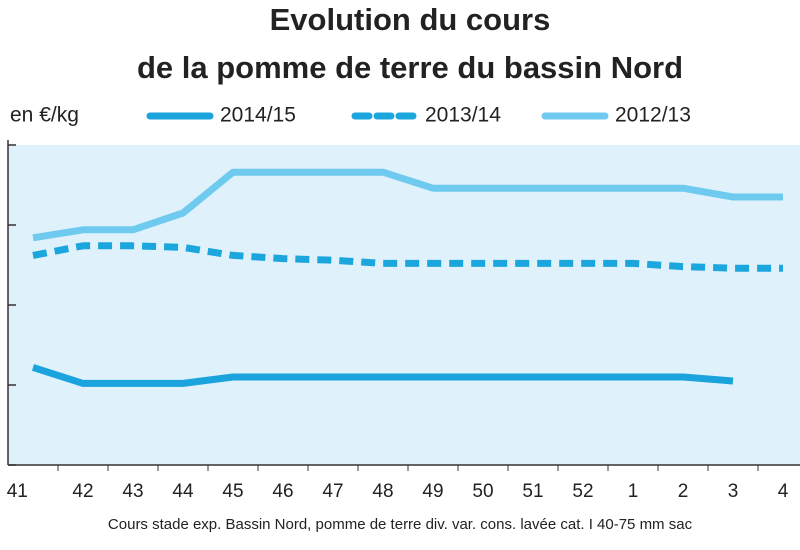  I want to click on x-tick-label: . 41, so click(14, 491).